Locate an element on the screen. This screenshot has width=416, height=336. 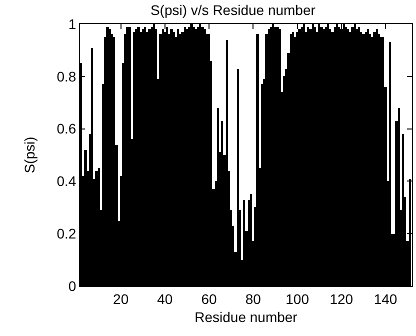
x-tick-label: 120 is located at coordinates (342, 298).